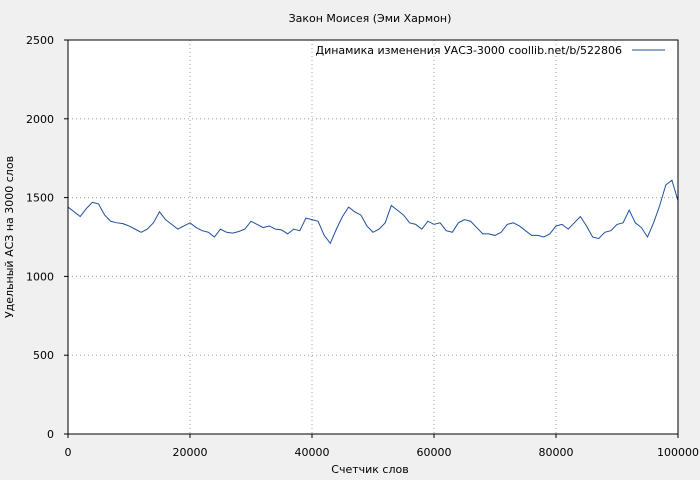 The image size is (700, 480). I want to click on series-line, so click(373, 212).